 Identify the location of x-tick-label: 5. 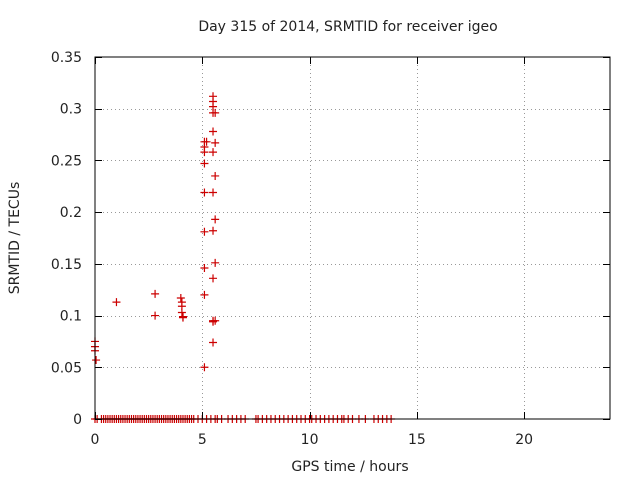
(202, 440).